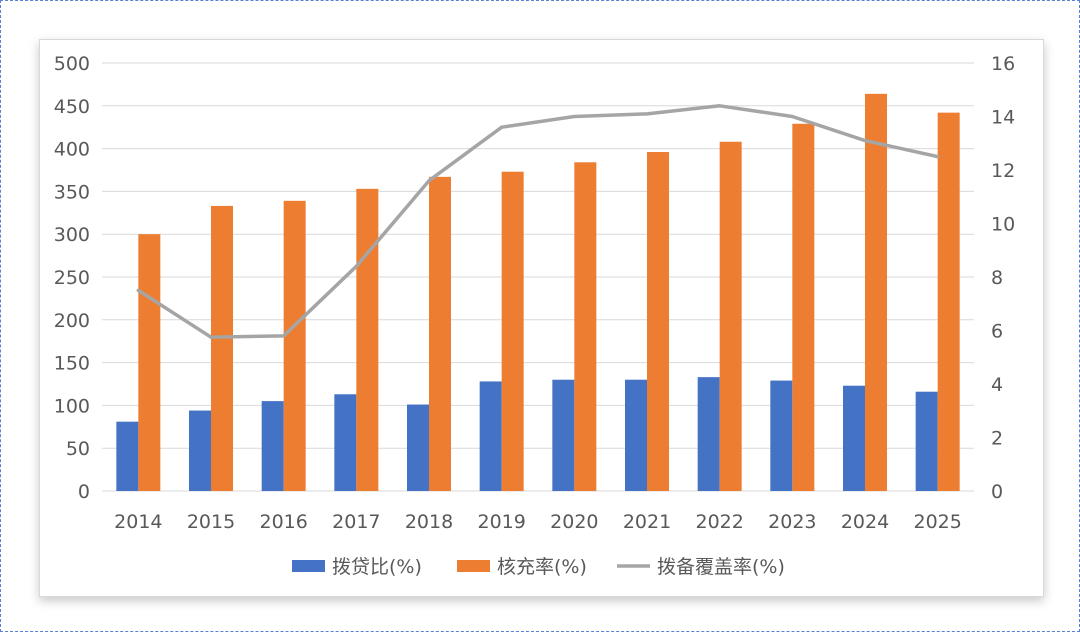  Describe the element at coordinates (138, 522) in the screenshot. I see `x-axis-tick-label: 2014` at that location.